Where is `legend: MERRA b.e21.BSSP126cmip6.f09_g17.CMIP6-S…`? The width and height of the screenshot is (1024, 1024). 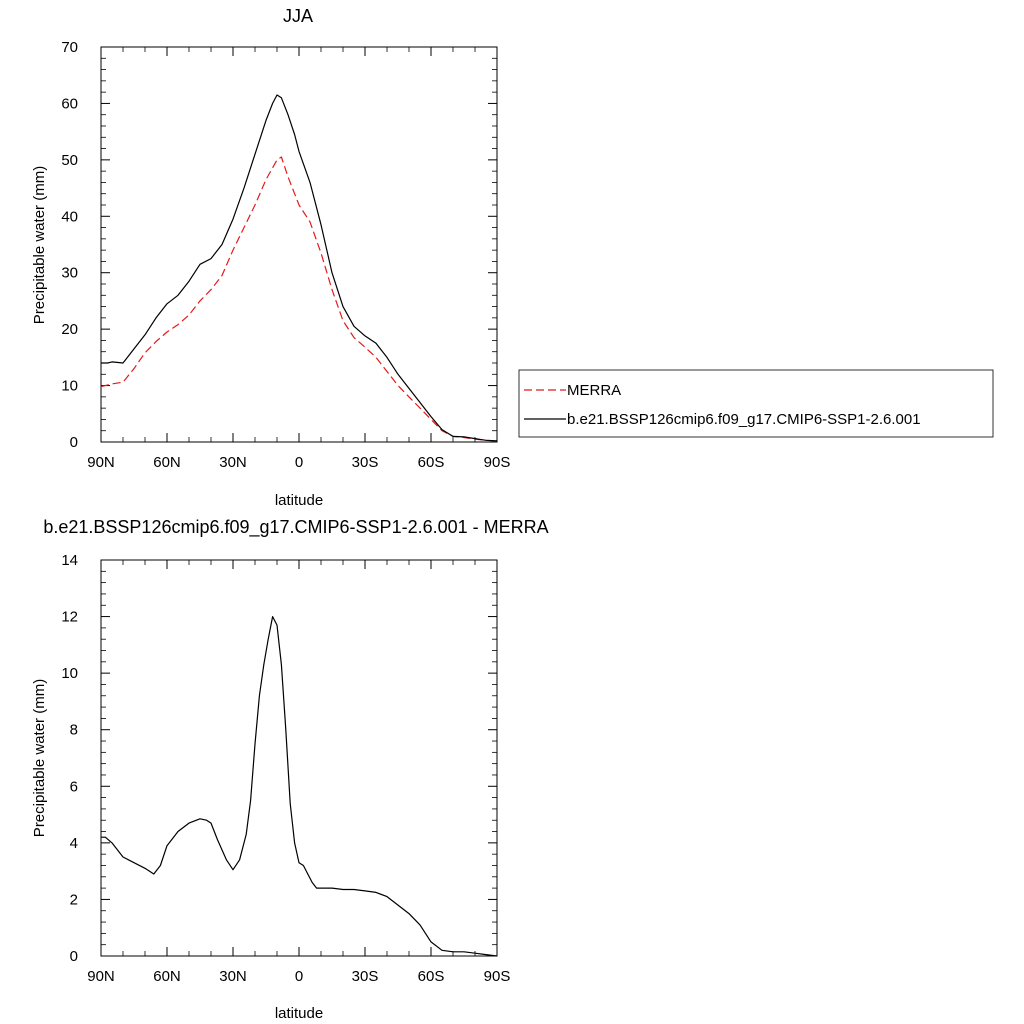
legend: MERRA b.e21.BSSP126cmip6.f09_g17.CMIP6-S… is located at coordinates (756, 403).